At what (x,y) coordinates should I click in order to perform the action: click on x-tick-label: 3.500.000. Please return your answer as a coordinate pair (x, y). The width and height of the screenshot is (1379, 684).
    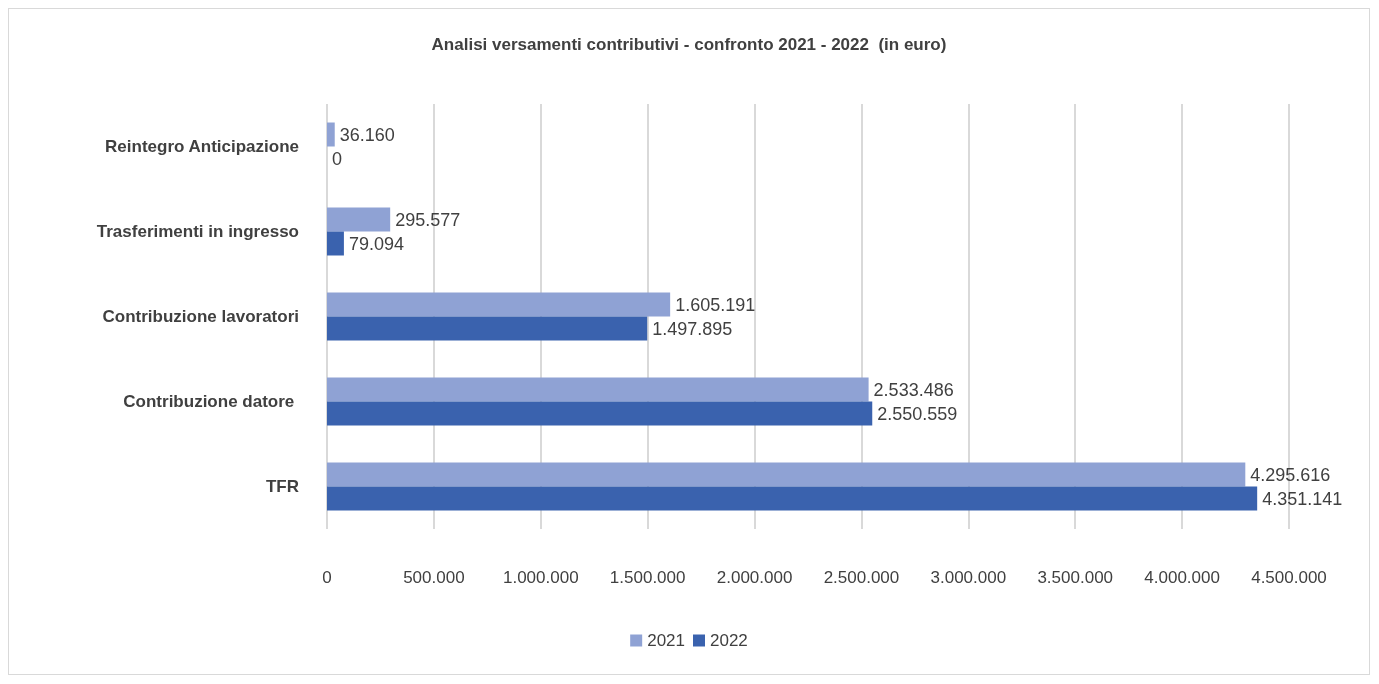
    Looking at the image, I should click on (1075, 577).